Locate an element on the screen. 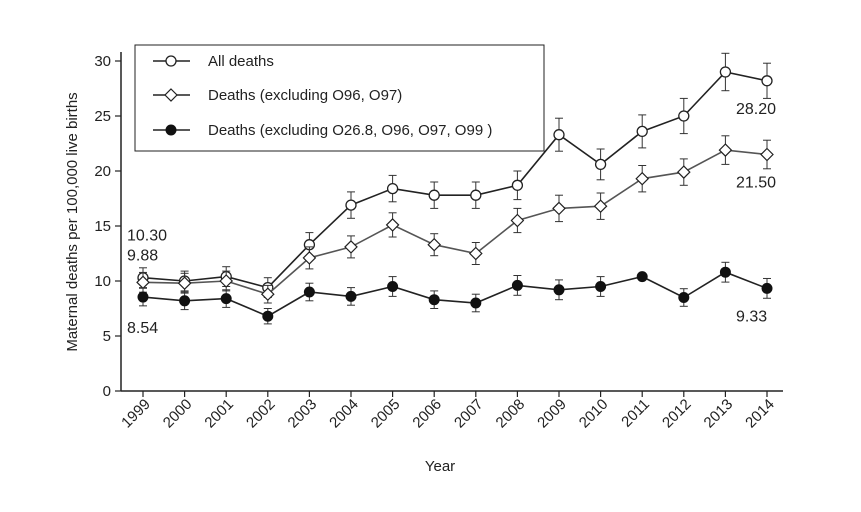 The width and height of the screenshot is (861, 512). x-tick-label: 2009 is located at coordinates (552, 414).